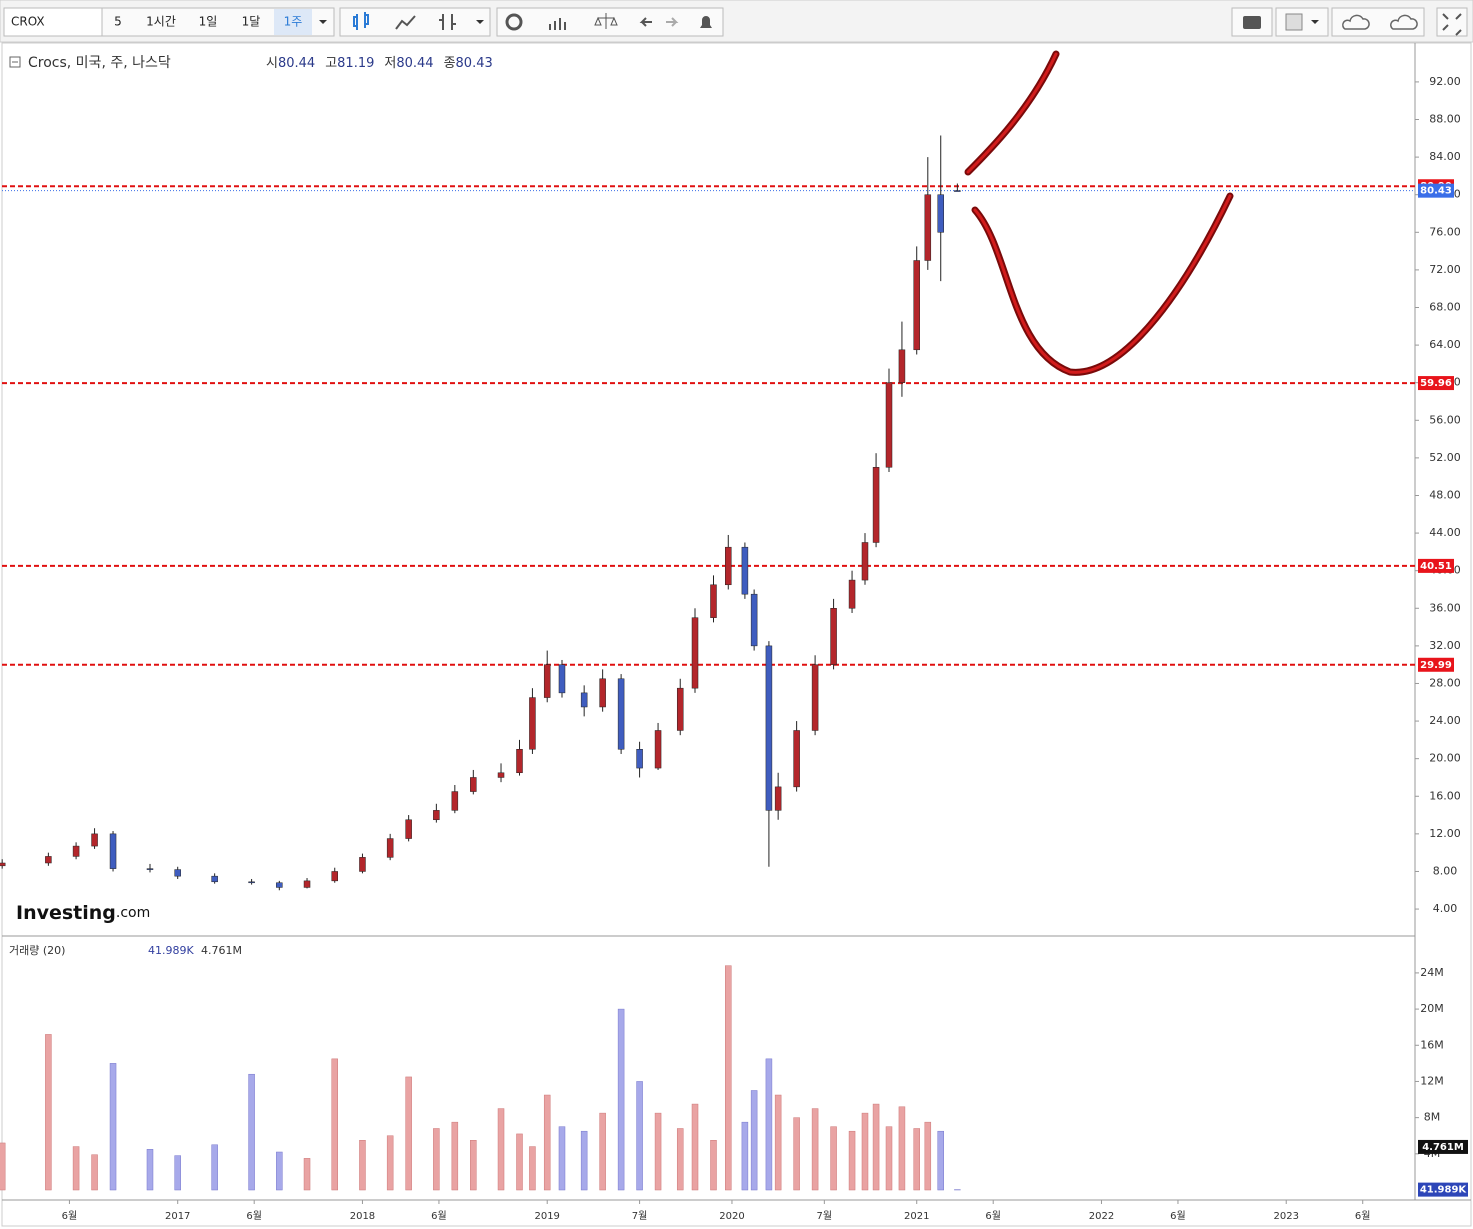  Describe the element at coordinates (1445, 494) in the screenshot. I see `y-tick-label: 48.00` at that location.